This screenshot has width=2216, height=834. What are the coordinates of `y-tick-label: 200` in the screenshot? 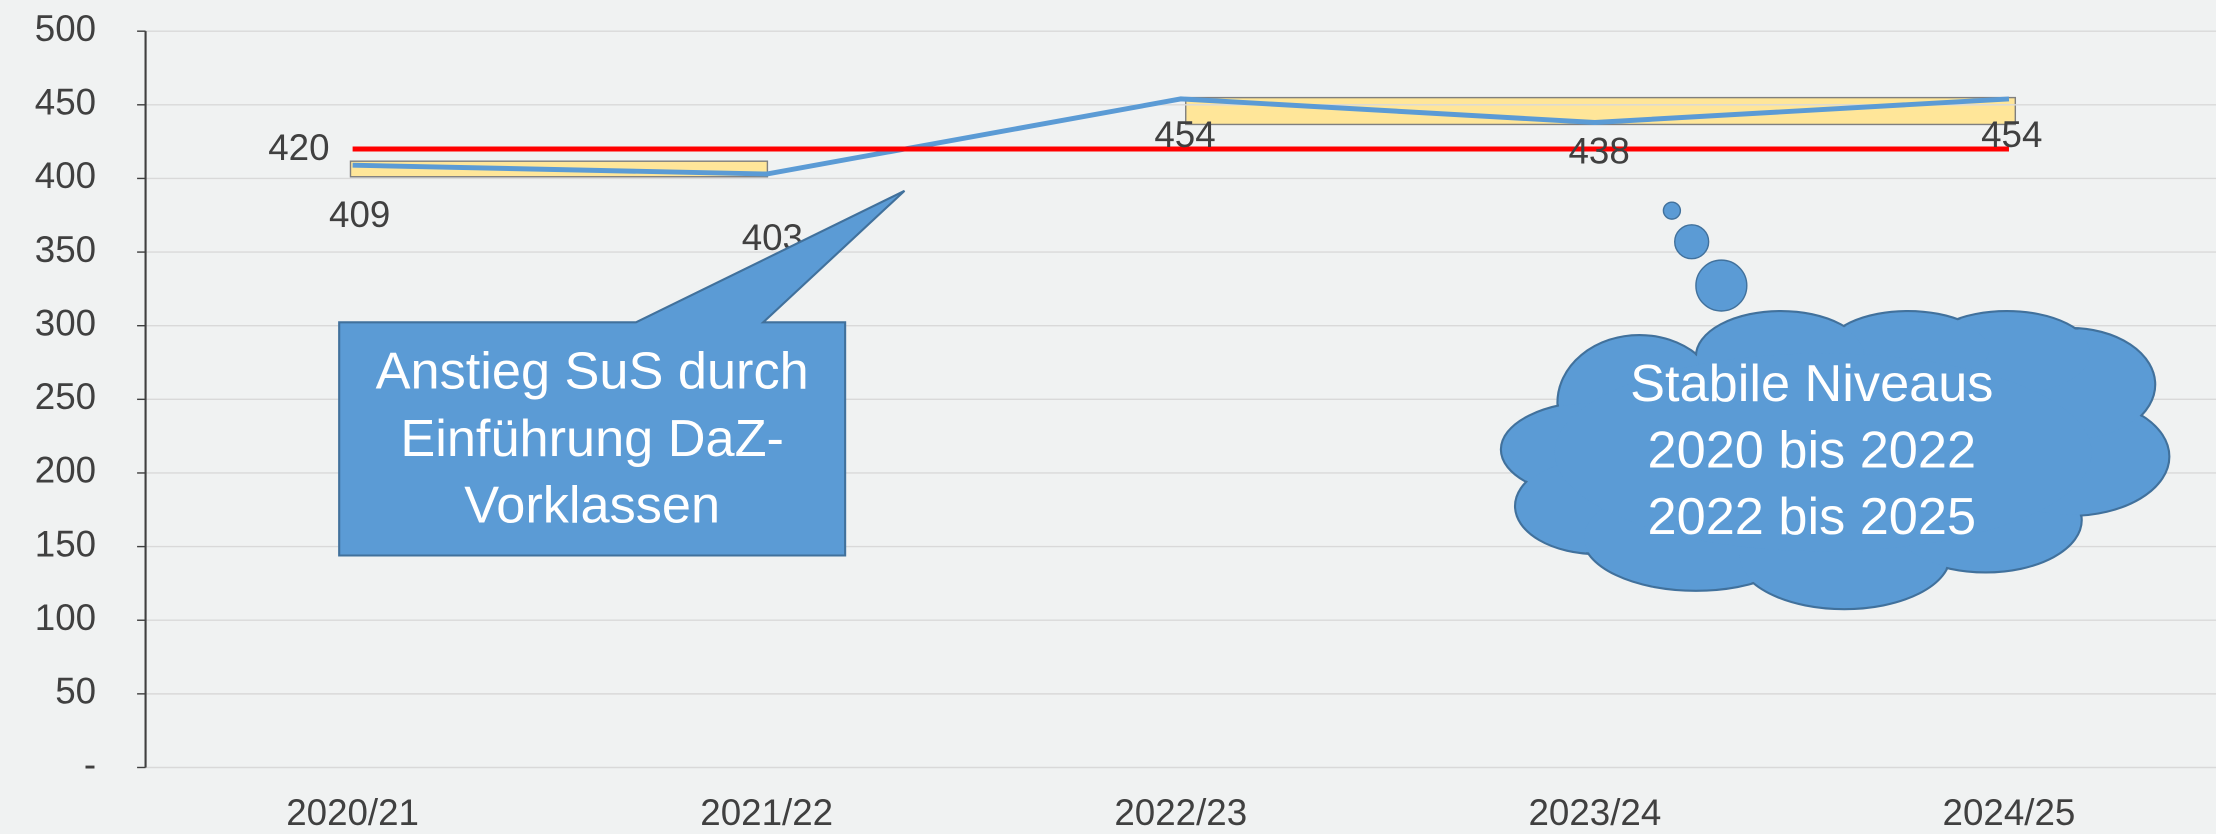 It's located at (65, 470).